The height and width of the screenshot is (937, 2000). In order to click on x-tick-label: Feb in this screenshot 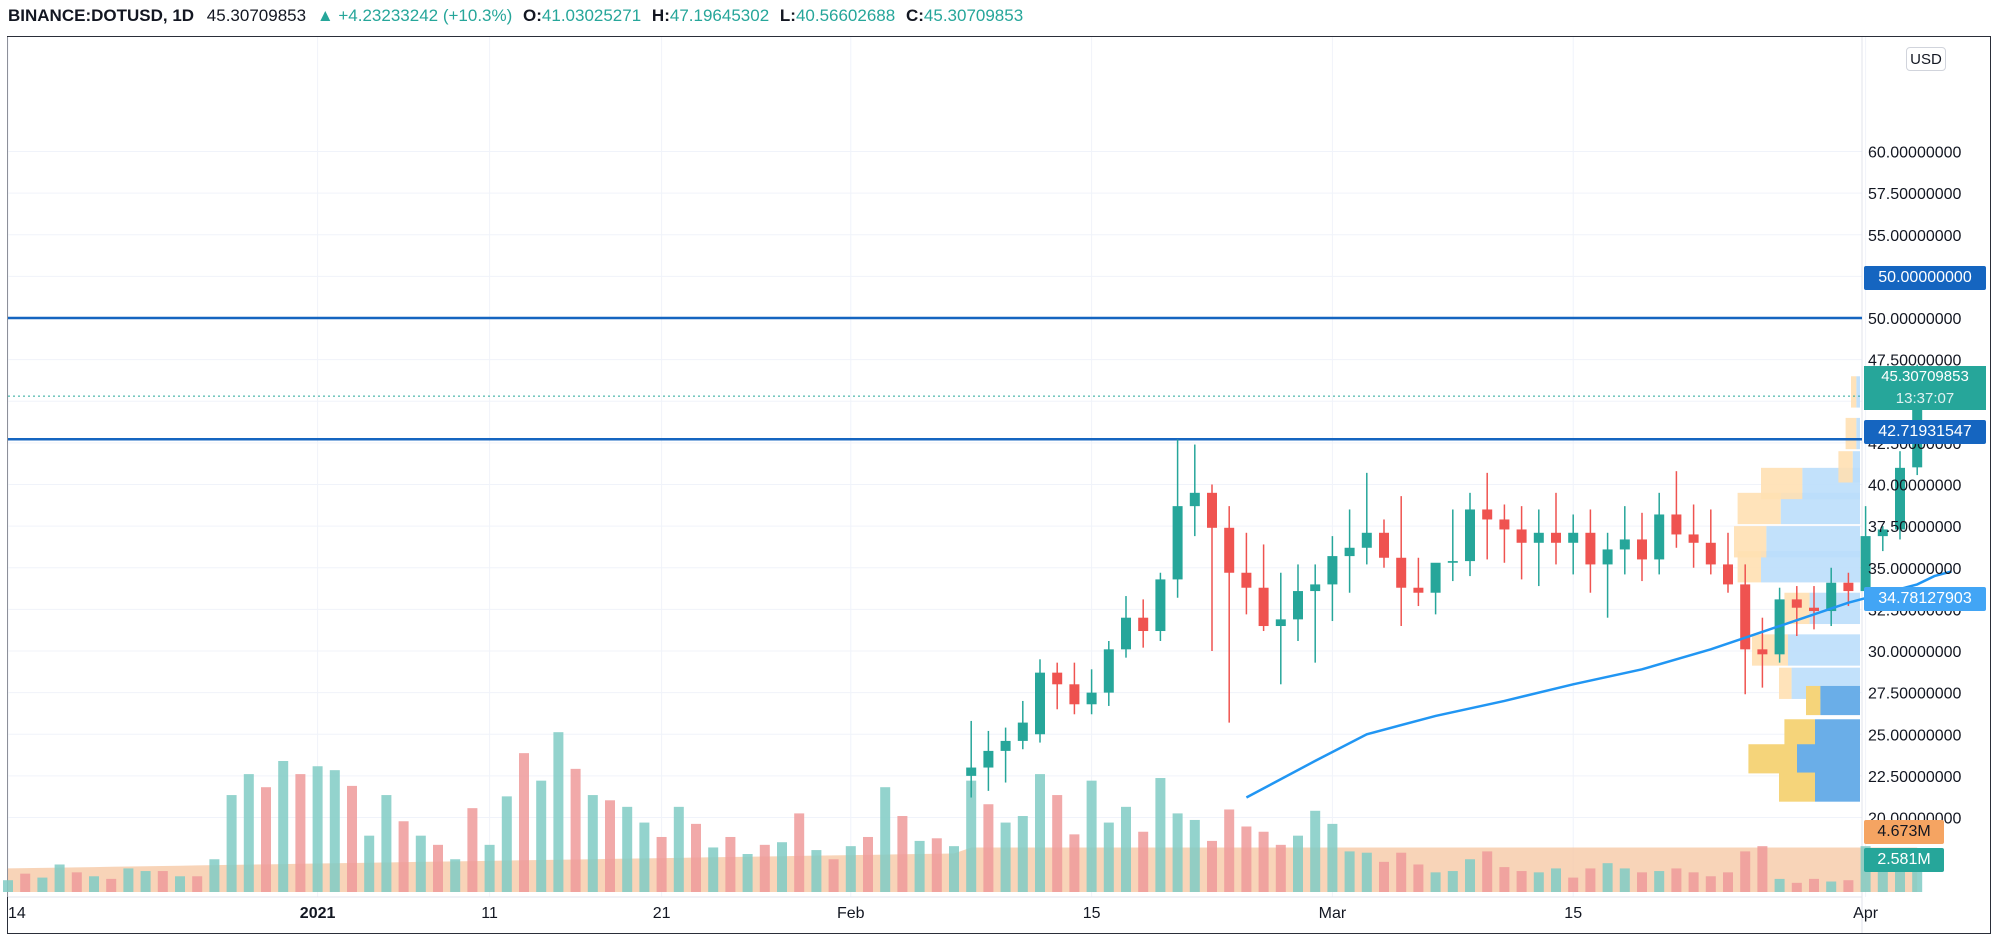, I will do `click(851, 913)`.